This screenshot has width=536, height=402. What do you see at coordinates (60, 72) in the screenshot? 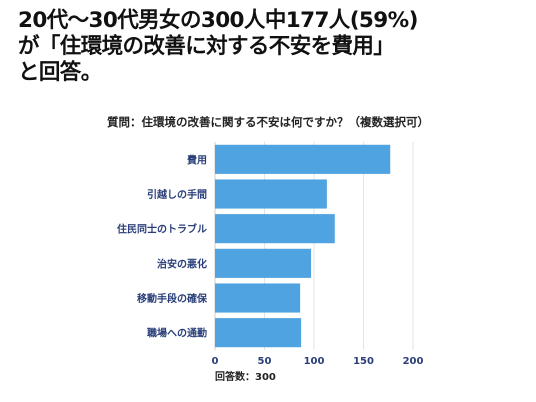
I see `headline-line-3: と回答。` at bounding box center [60, 72].